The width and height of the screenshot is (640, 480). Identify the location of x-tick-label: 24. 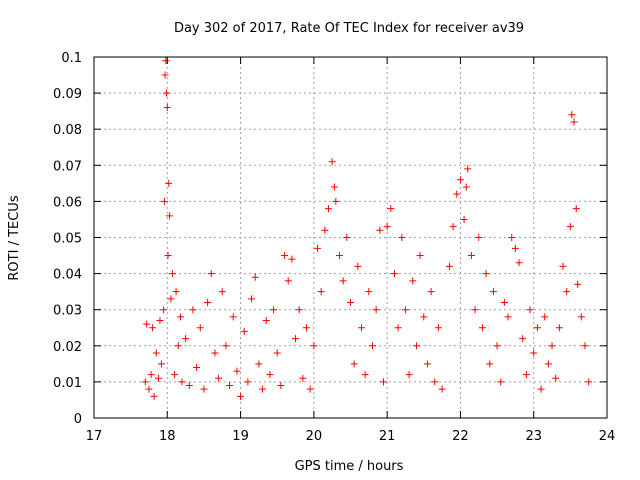
(607, 436).